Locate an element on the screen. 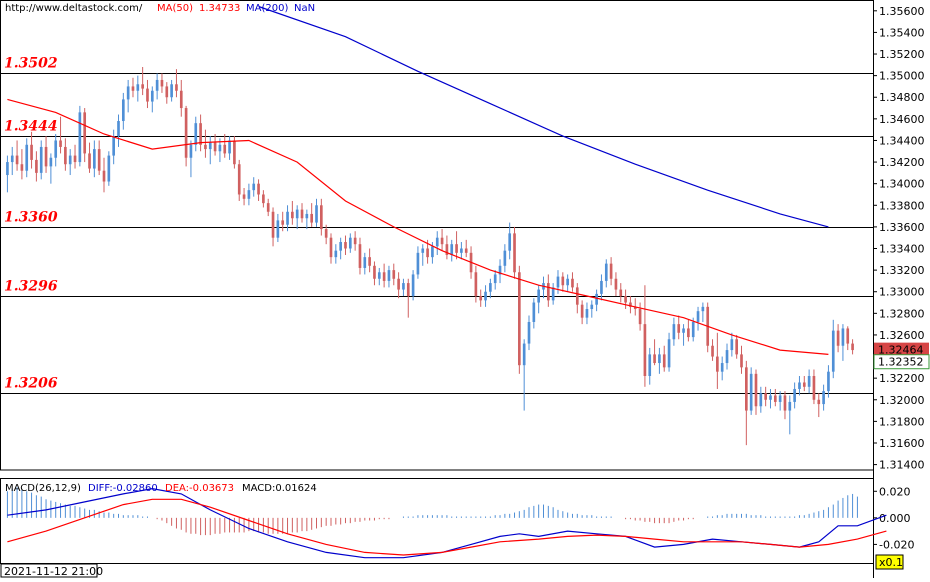  price-tick-label: 1.35400 is located at coordinates (902, 32).